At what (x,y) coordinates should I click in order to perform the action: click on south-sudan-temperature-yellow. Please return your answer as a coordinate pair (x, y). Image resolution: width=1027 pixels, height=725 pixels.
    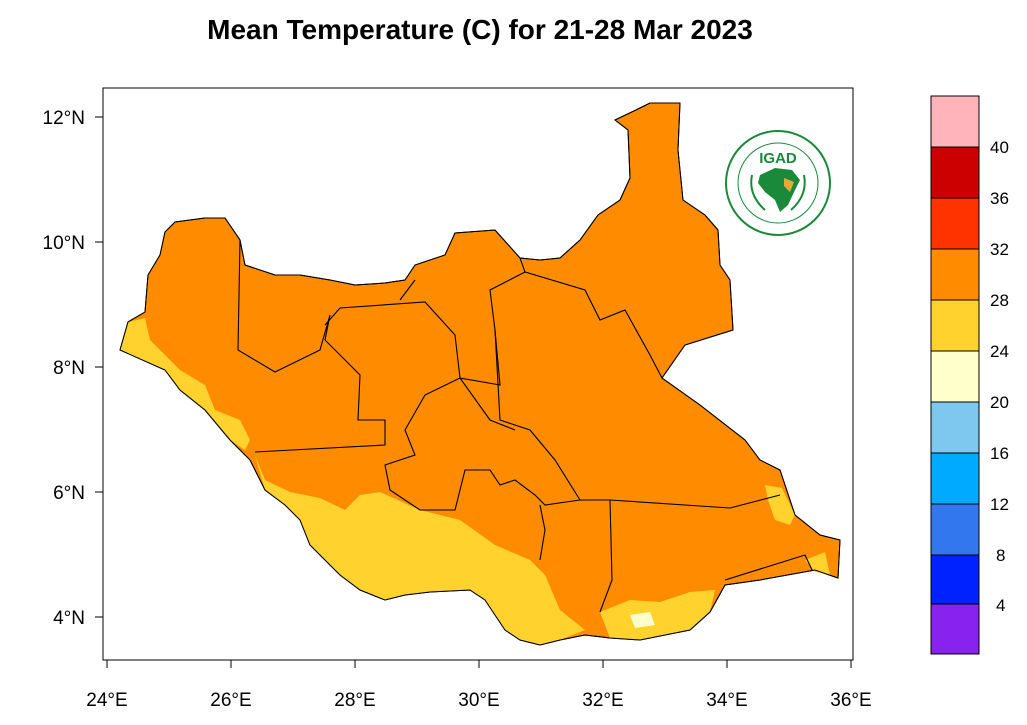
    Looking at the image, I should click on (420, 550).